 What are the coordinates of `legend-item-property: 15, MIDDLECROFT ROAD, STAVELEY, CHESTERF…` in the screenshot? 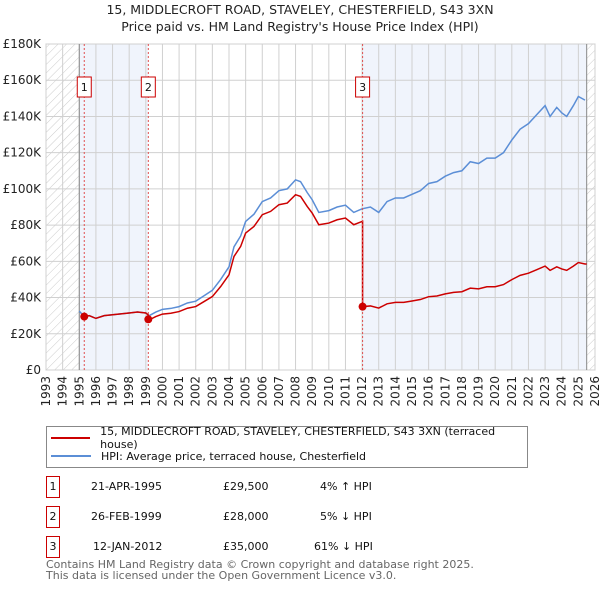 It's located at (289, 438).